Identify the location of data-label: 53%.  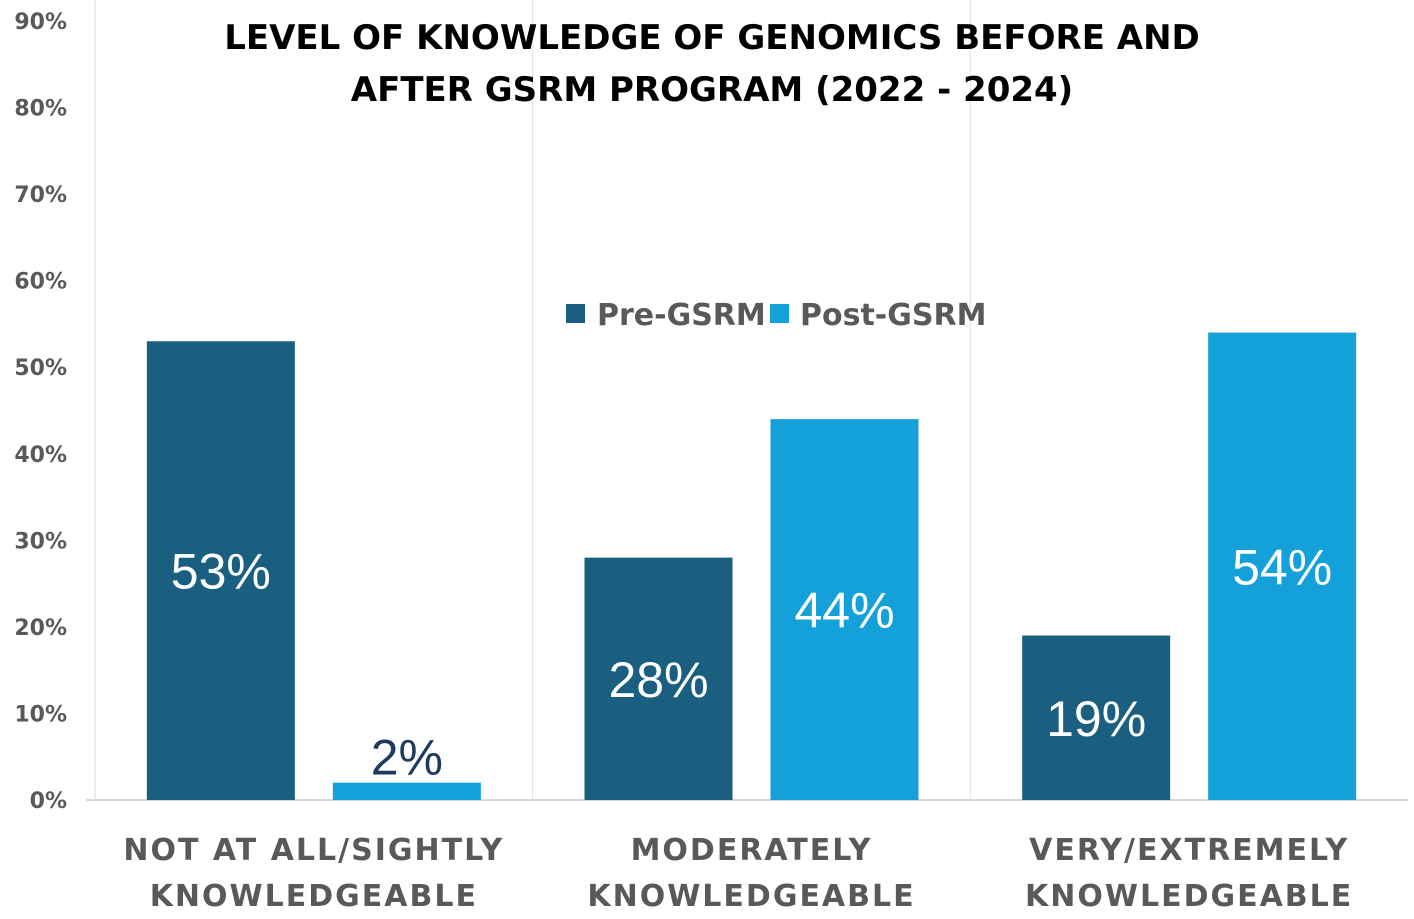
(221, 572).